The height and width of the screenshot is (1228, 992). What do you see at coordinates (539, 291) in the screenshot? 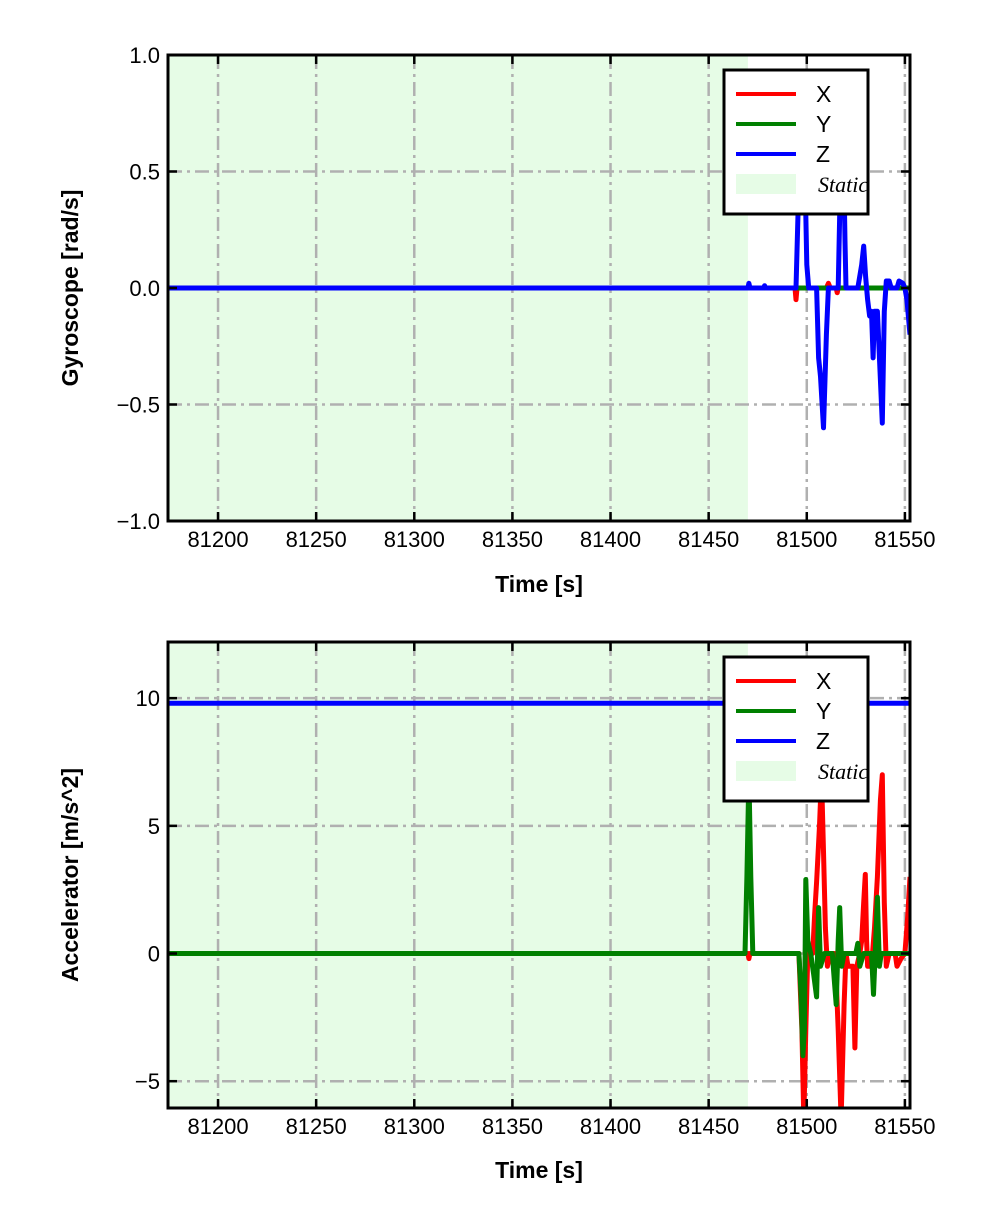
I see `series-line-x` at bounding box center [539, 291].